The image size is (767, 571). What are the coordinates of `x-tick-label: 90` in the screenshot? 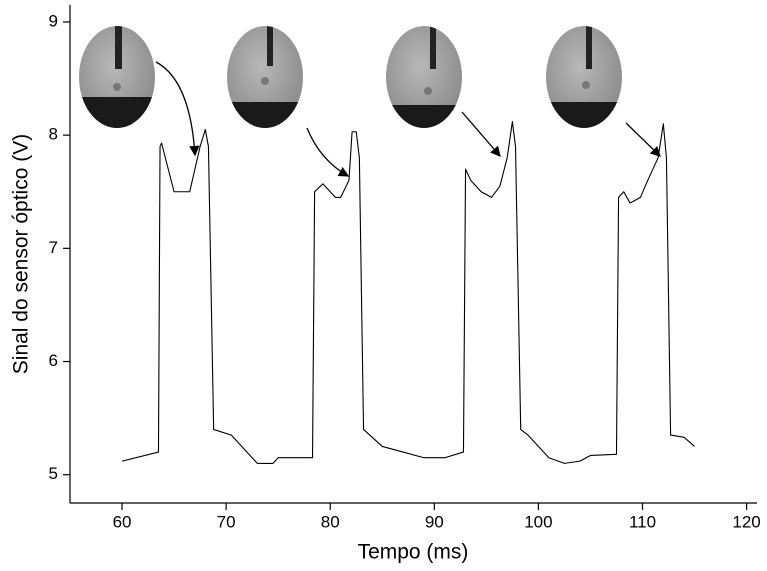 It's located at (434, 521).